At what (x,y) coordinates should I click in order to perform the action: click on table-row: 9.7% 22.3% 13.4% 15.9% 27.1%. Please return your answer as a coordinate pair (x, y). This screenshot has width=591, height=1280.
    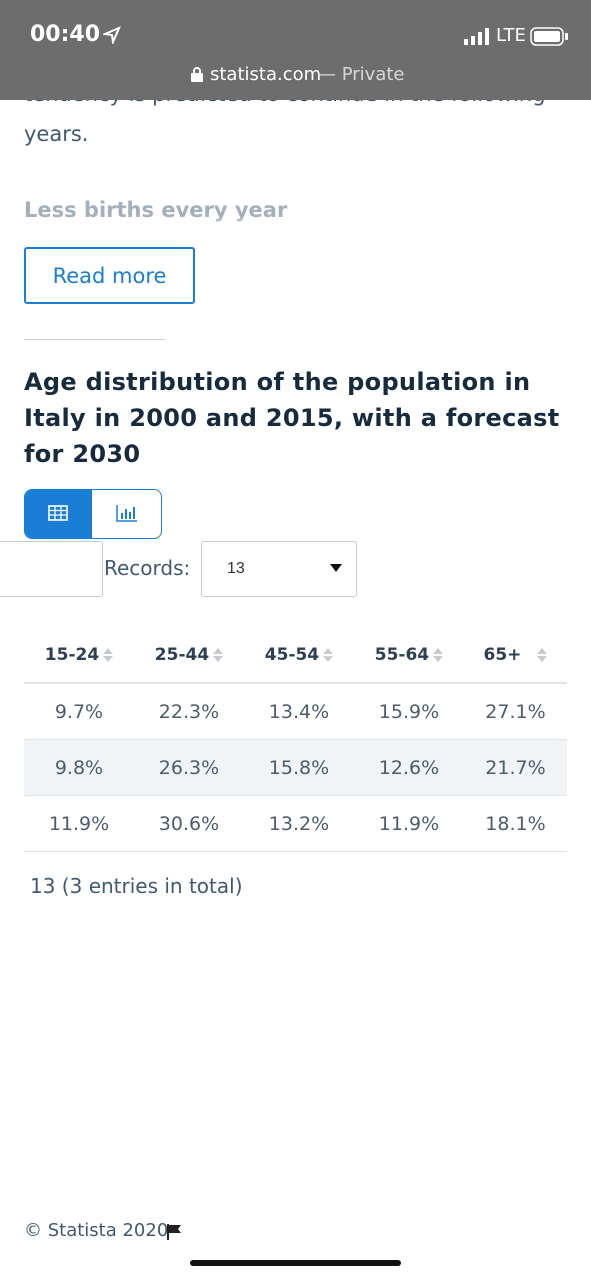
    Looking at the image, I should click on (295, 711).